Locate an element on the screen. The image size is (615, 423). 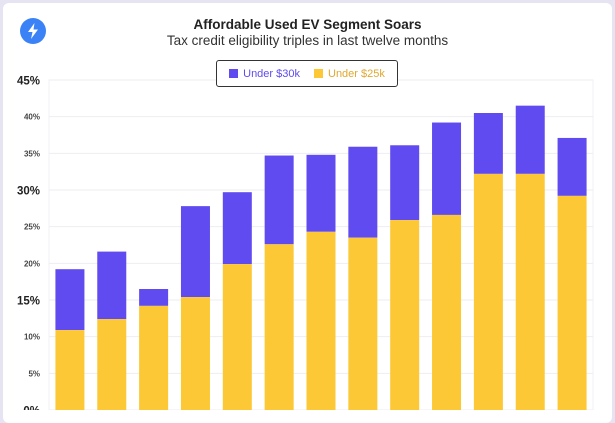
legend: Under $30k Under $25k is located at coordinates (307, 73).